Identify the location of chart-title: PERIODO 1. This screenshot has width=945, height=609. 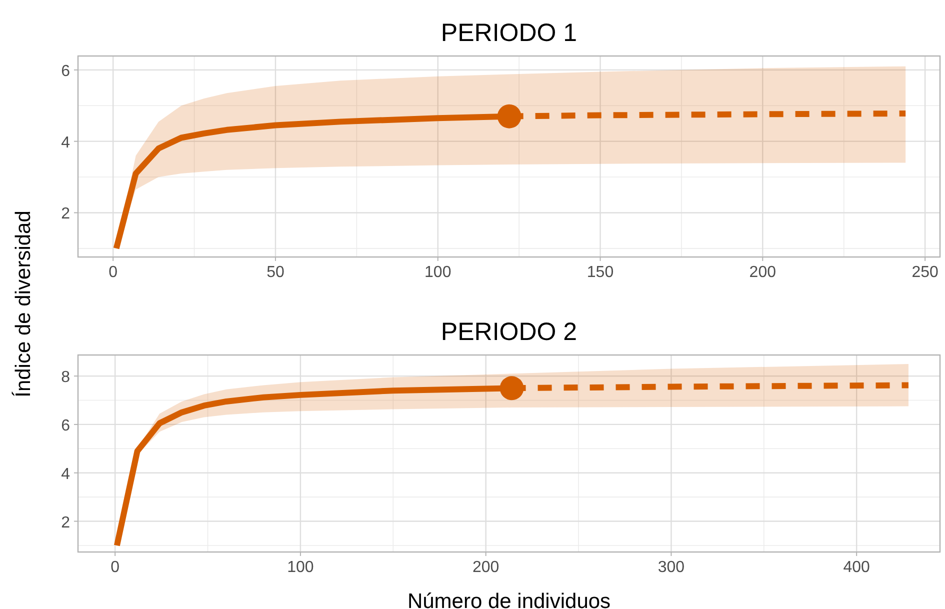
(509, 33).